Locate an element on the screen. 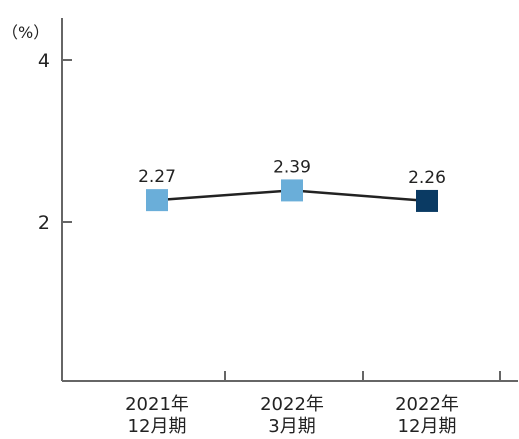 This screenshot has height=439, width=519. data-value-label: 2.27 is located at coordinates (157, 177).